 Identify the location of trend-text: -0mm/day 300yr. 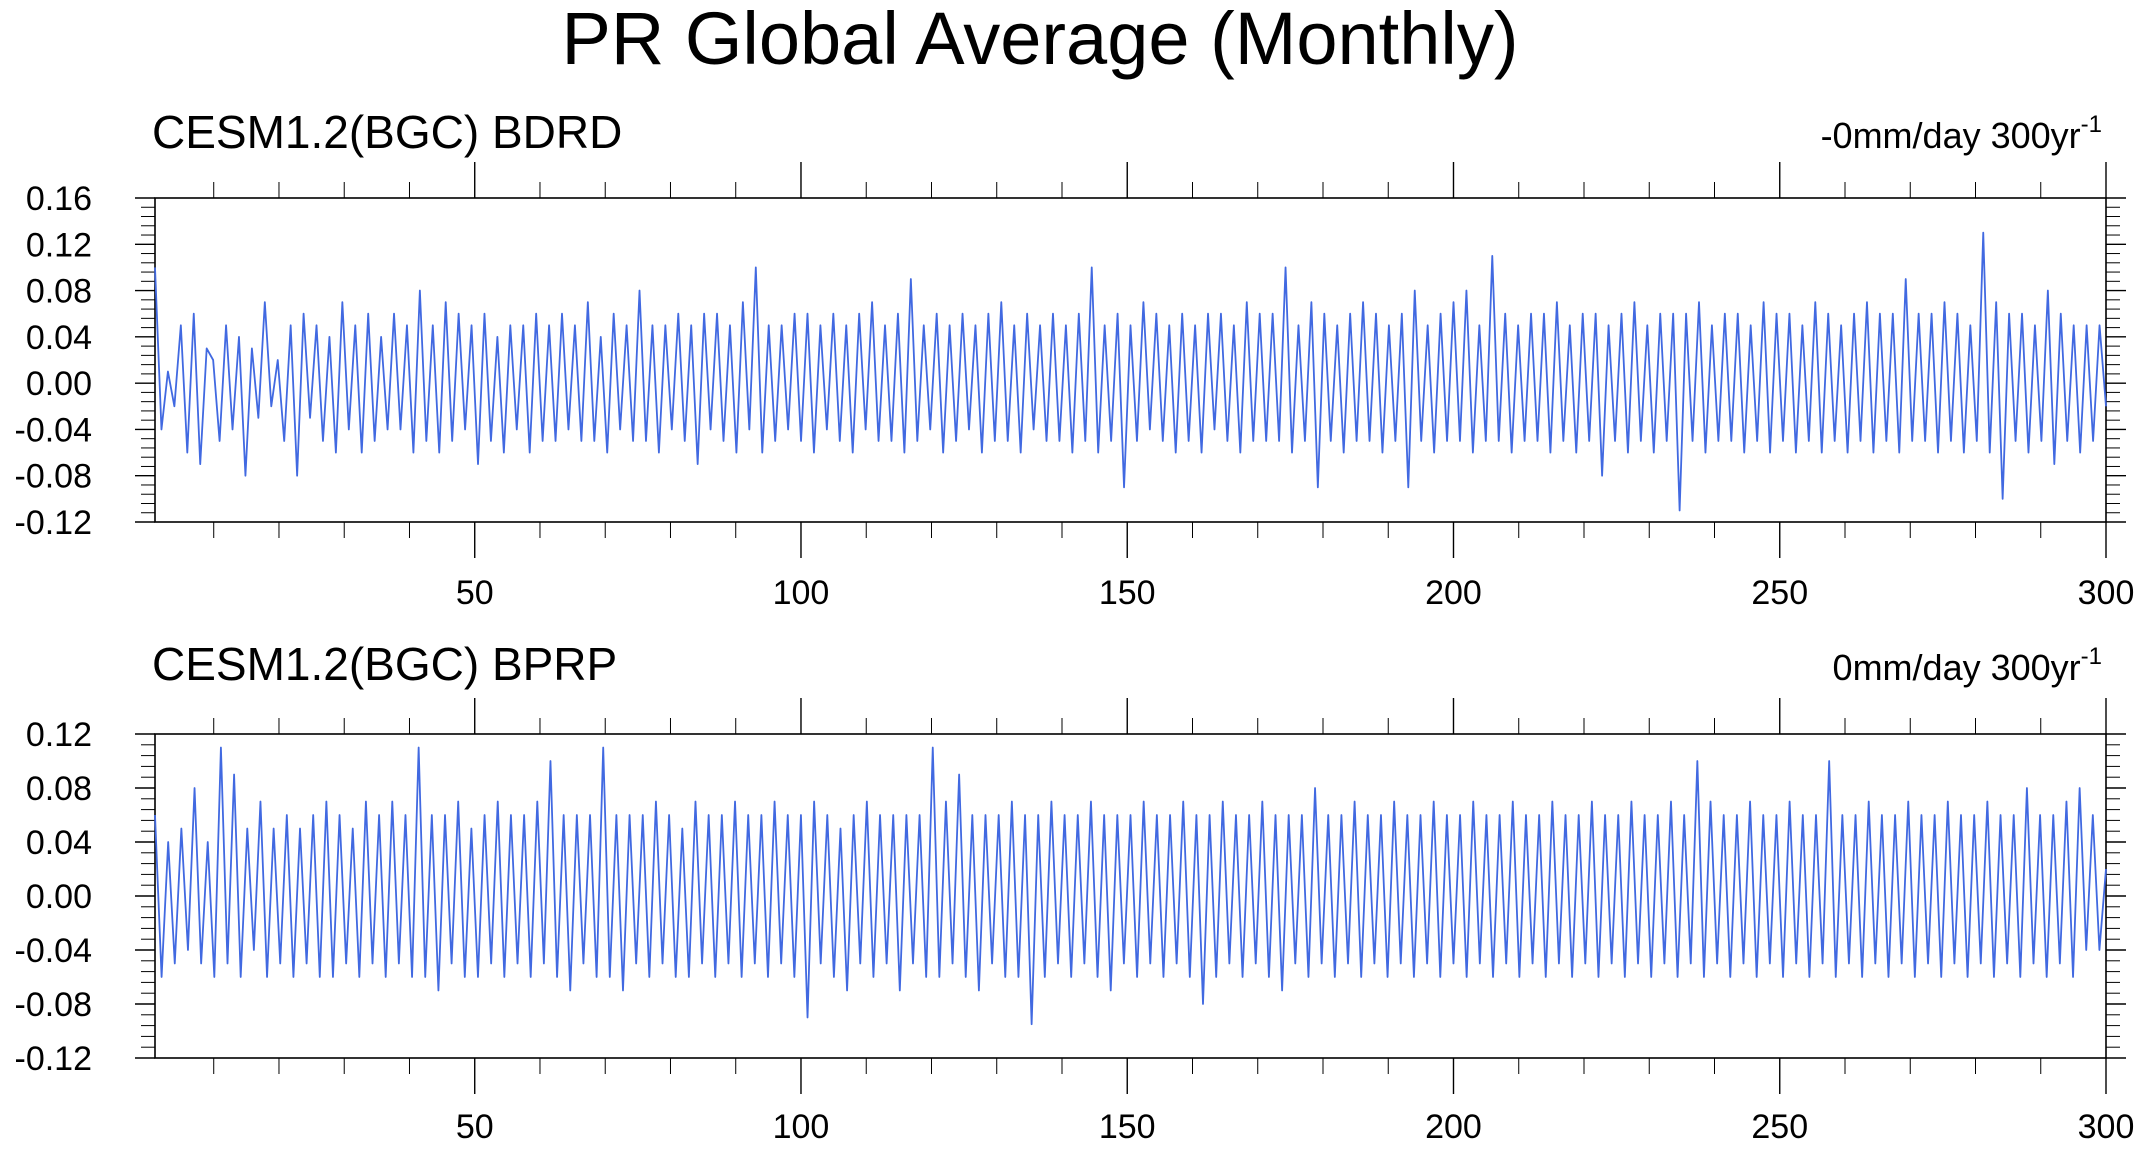
(1951, 135).